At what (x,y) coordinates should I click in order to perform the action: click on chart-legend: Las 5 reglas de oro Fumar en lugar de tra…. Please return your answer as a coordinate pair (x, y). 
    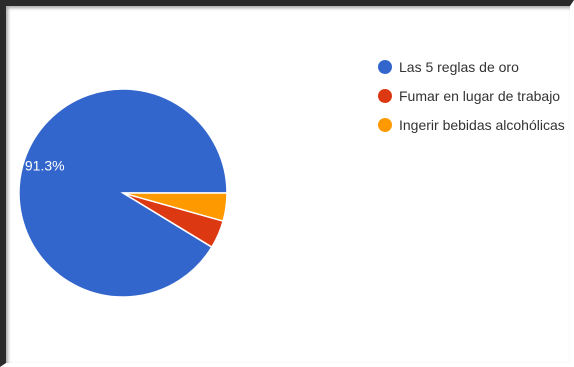
    Looking at the image, I should click on (471, 101).